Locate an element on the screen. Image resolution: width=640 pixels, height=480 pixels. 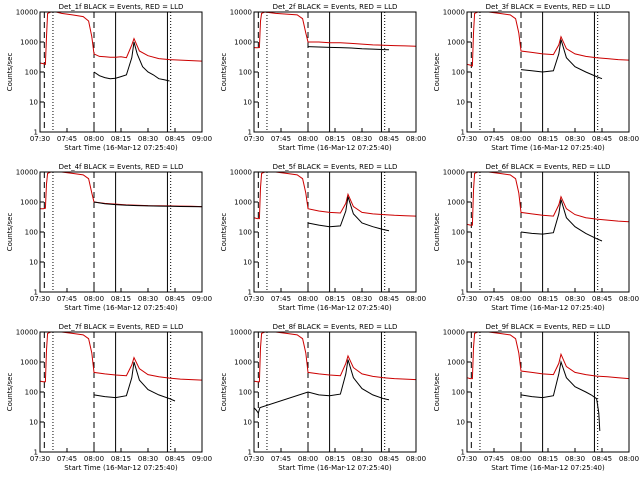
panel-title: Det_5f BLACK = Events, RED = LLD is located at coordinates (335, 167).